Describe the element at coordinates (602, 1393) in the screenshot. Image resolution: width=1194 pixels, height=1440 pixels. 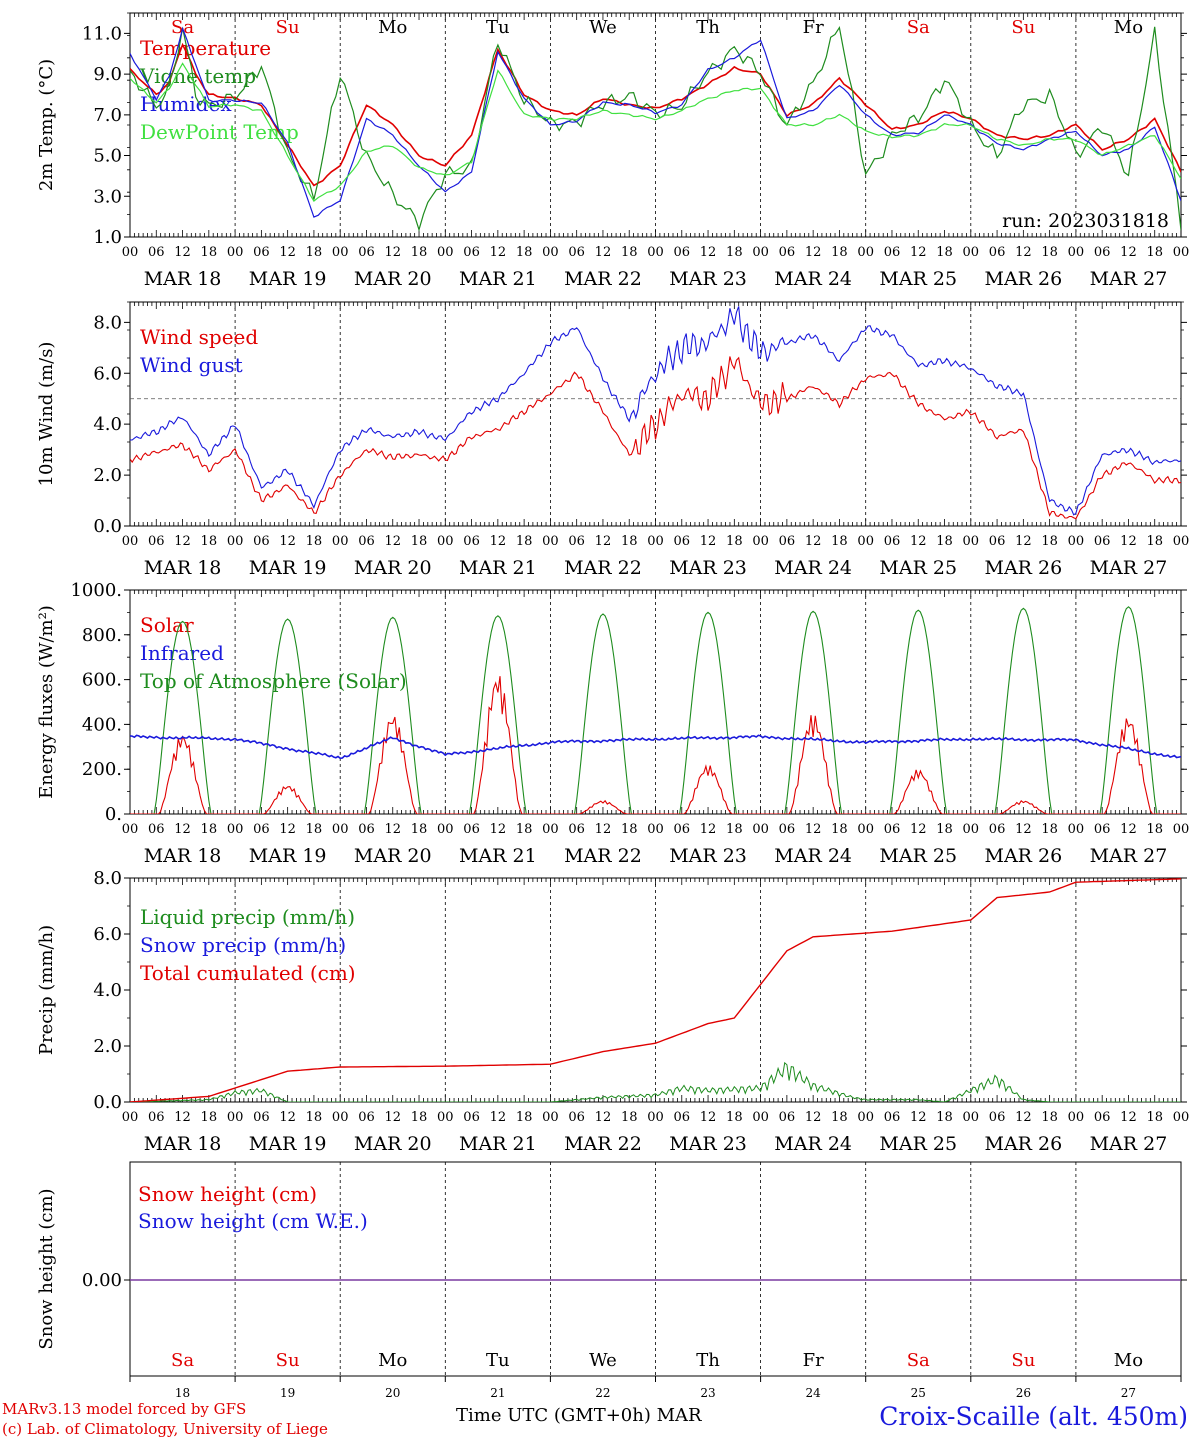
I see `day-number-label: 22` at that location.